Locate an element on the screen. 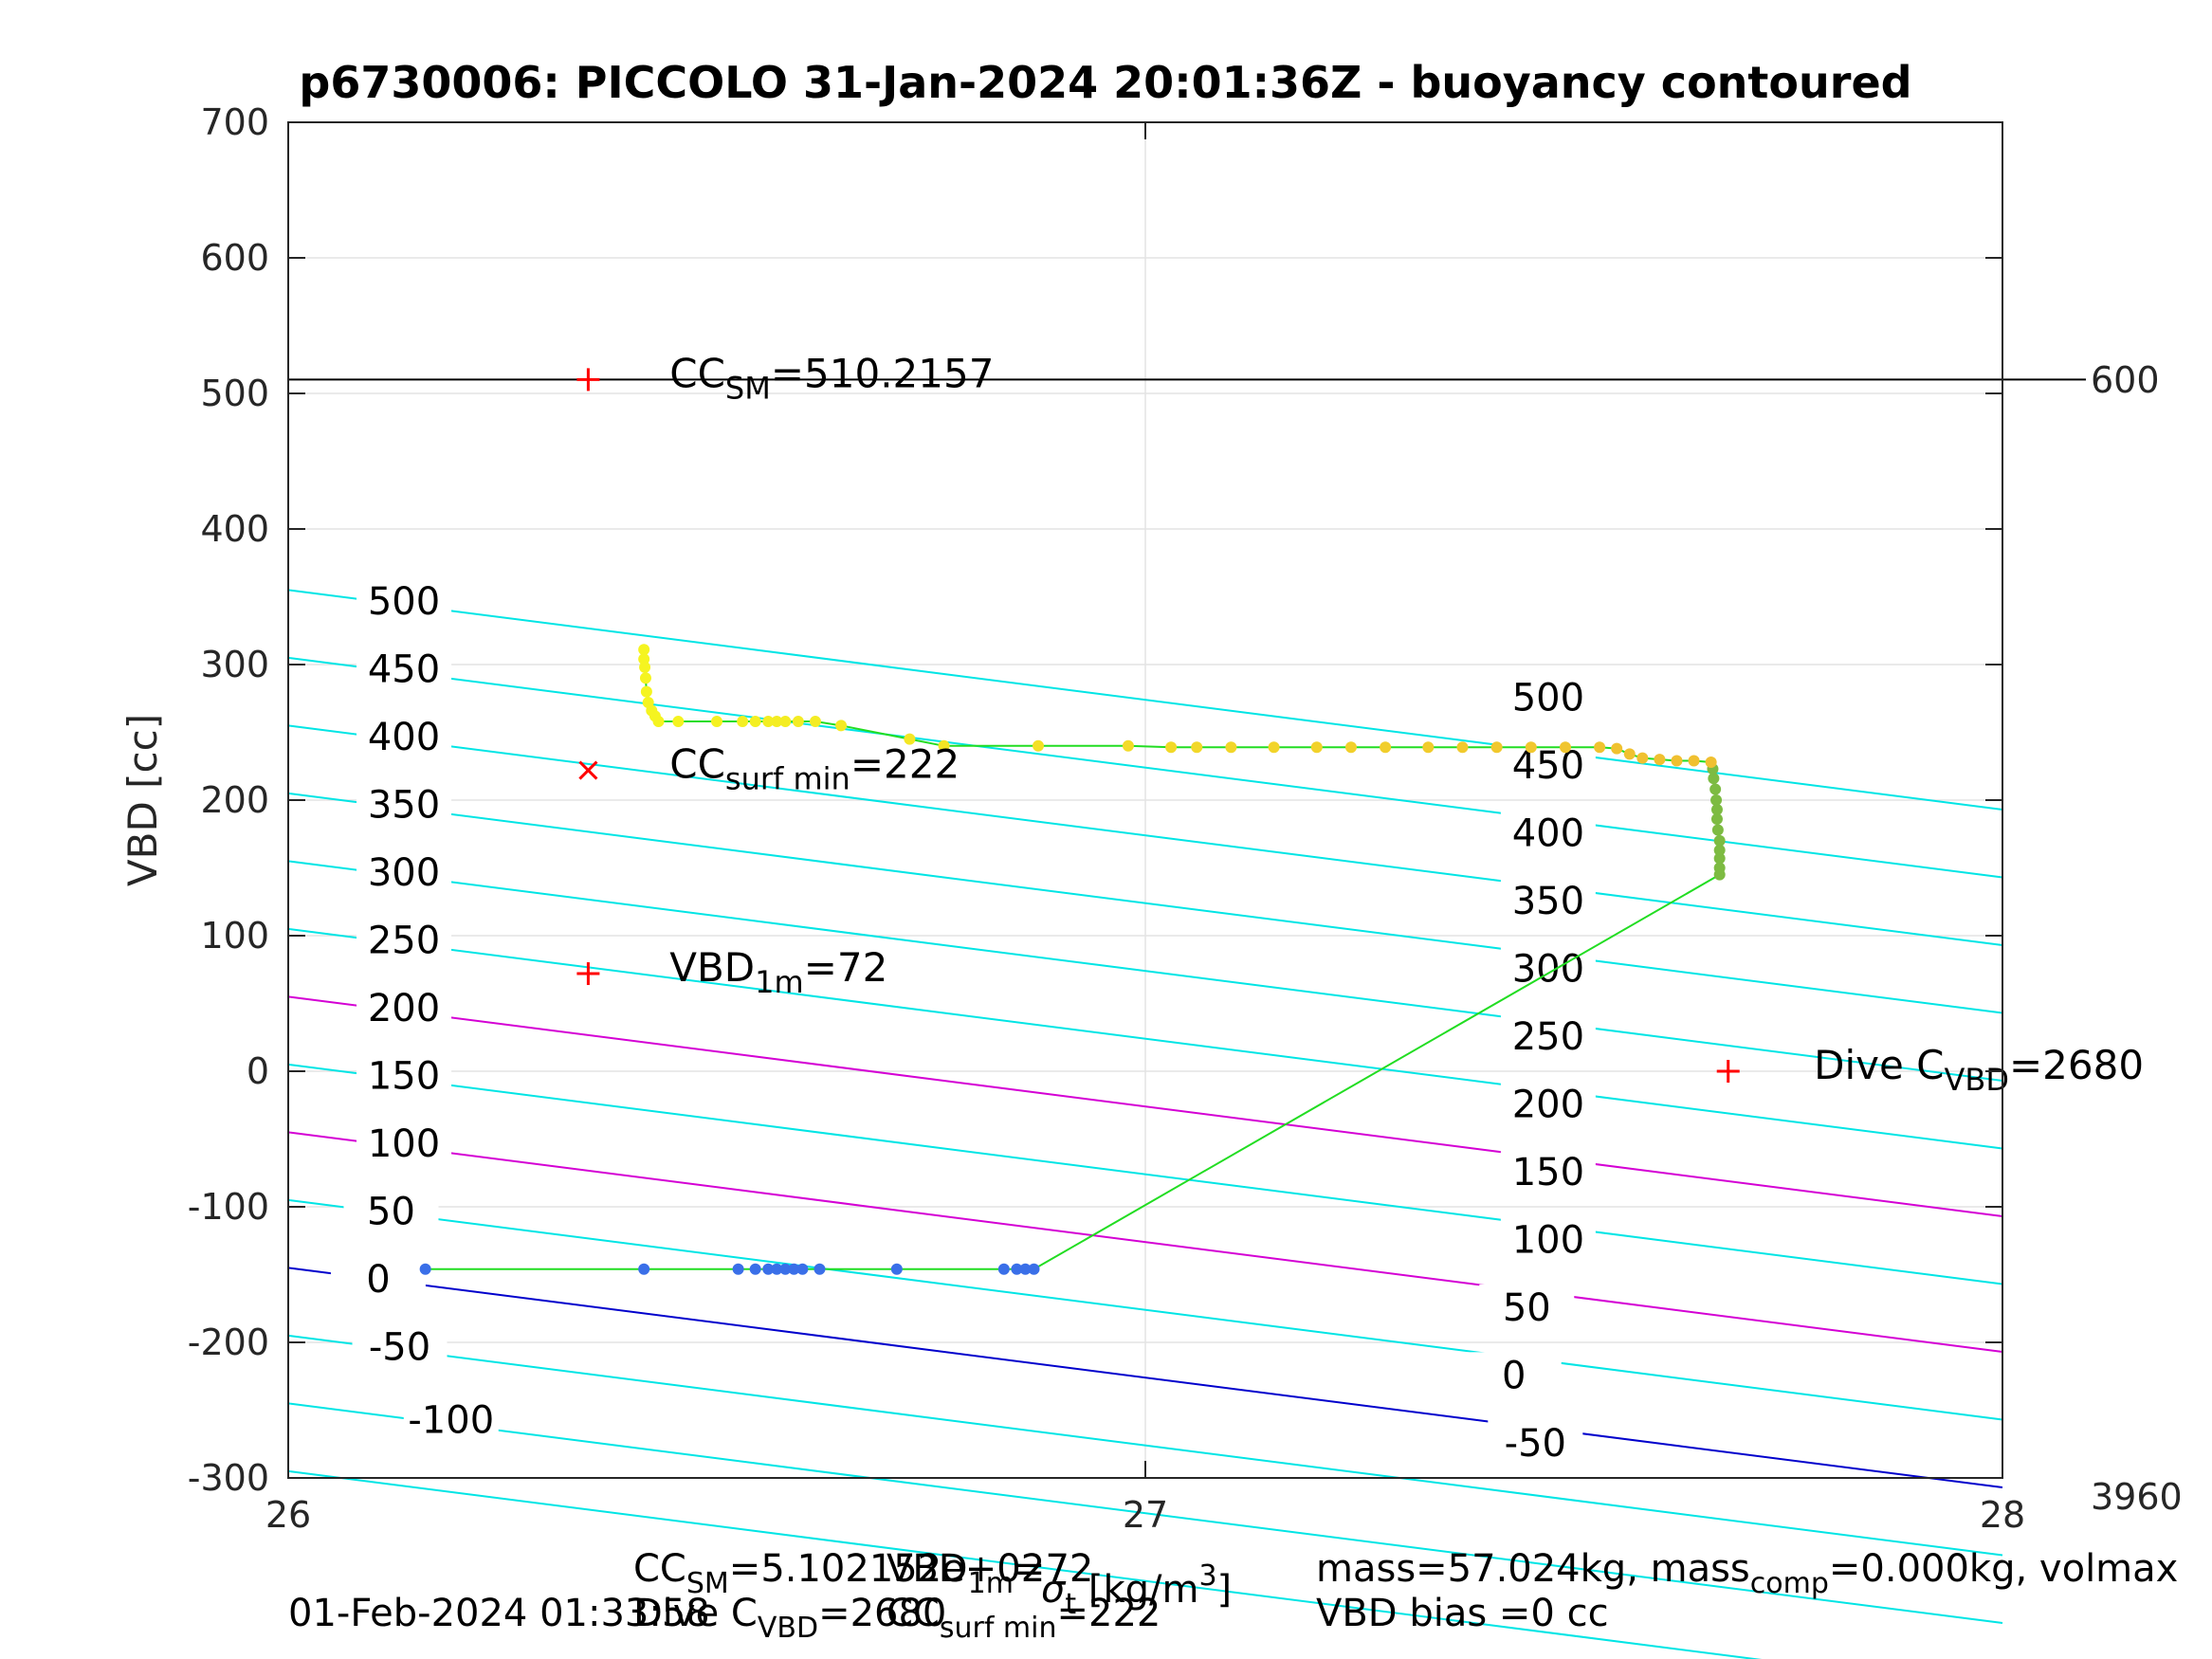 The image size is (2212, 1659). contour-label-right: 400 is located at coordinates (1548, 833).